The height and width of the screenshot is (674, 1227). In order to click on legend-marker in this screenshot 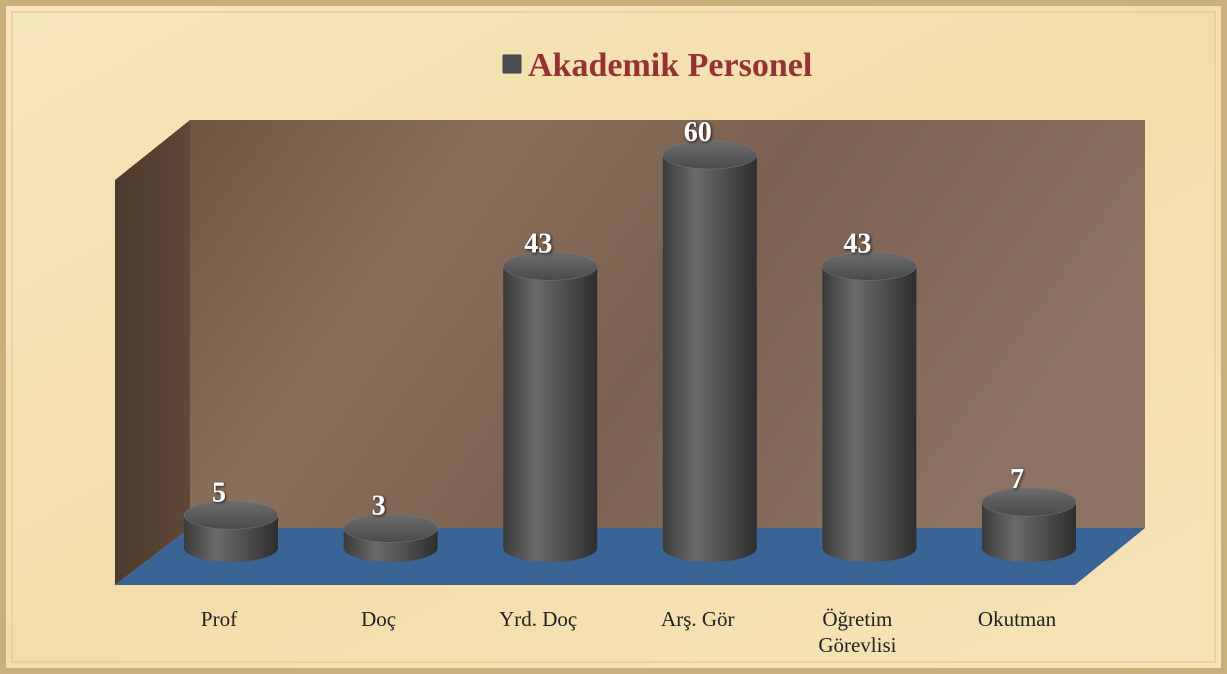, I will do `click(512, 64)`.